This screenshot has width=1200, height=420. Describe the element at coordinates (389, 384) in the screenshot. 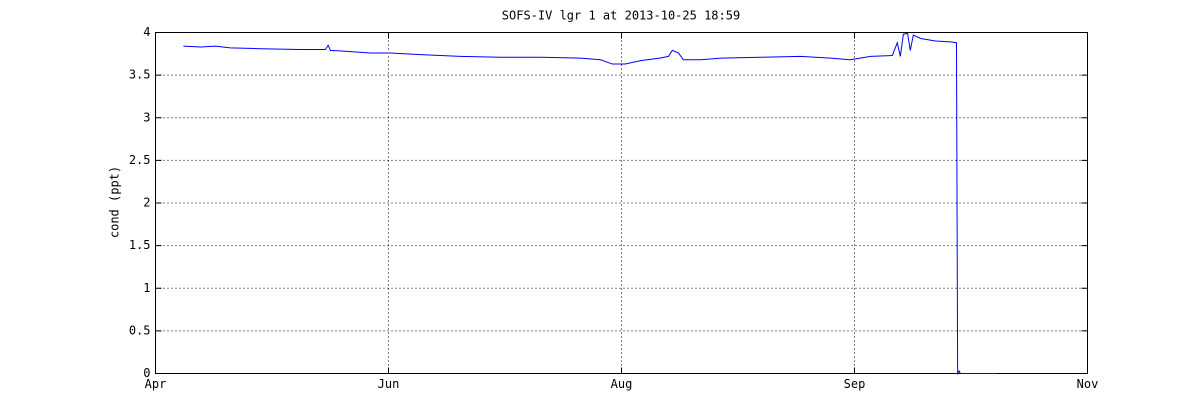

I see `x-tick-label: Jun` at that location.